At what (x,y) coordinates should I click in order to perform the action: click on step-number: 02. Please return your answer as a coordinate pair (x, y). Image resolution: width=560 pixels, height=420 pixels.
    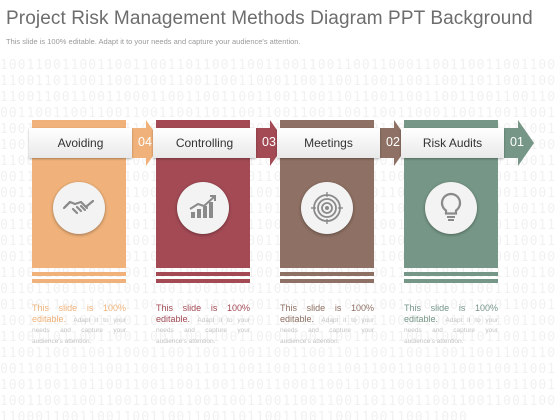
    Looking at the image, I should click on (393, 142).